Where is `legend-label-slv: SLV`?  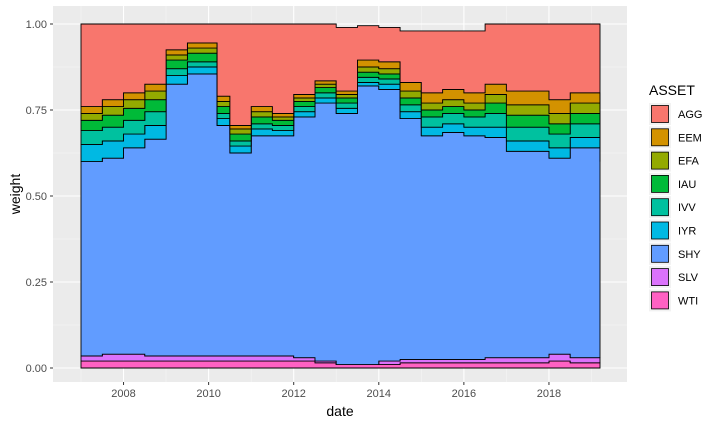 legend-label-slv: SLV is located at coordinates (688, 278).